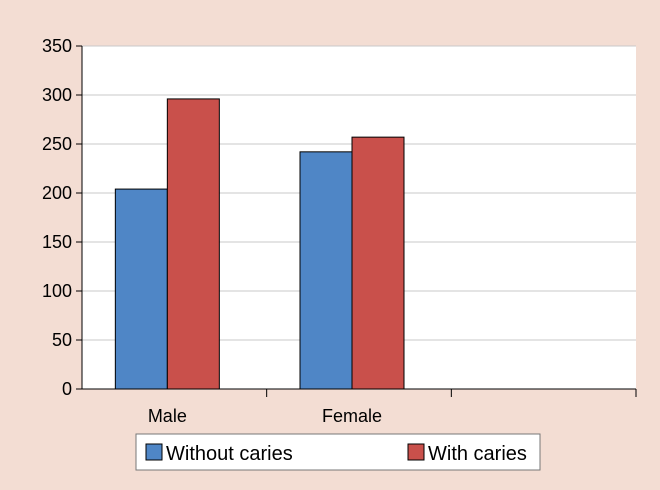 The width and height of the screenshot is (660, 490). What do you see at coordinates (392, 407) in the screenshot?
I see `x-axis-ticks: Male Female` at bounding box center [392, 407].